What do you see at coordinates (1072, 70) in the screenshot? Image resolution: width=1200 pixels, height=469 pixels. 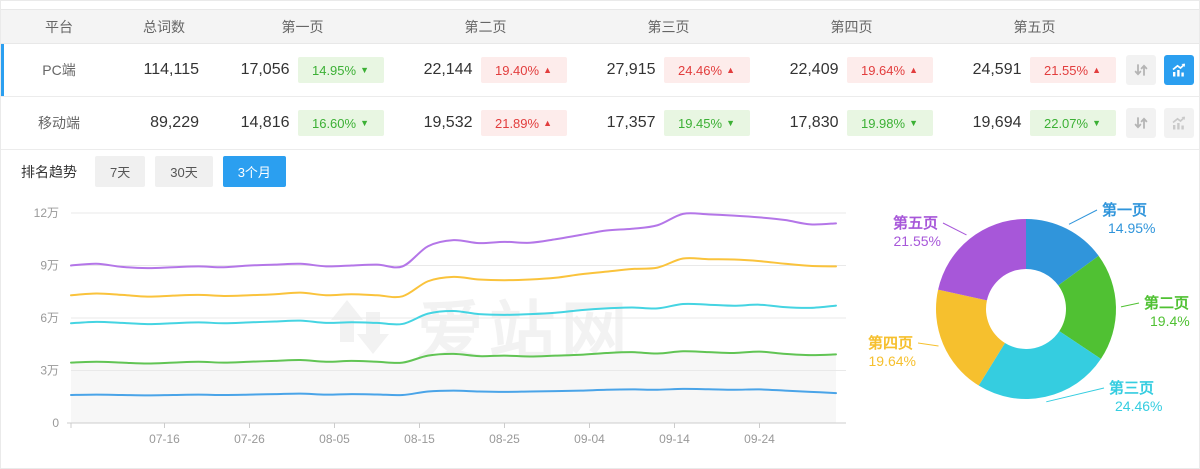 I see `change-badge: 21.55% ▲` at bounding box center [1072, 70].